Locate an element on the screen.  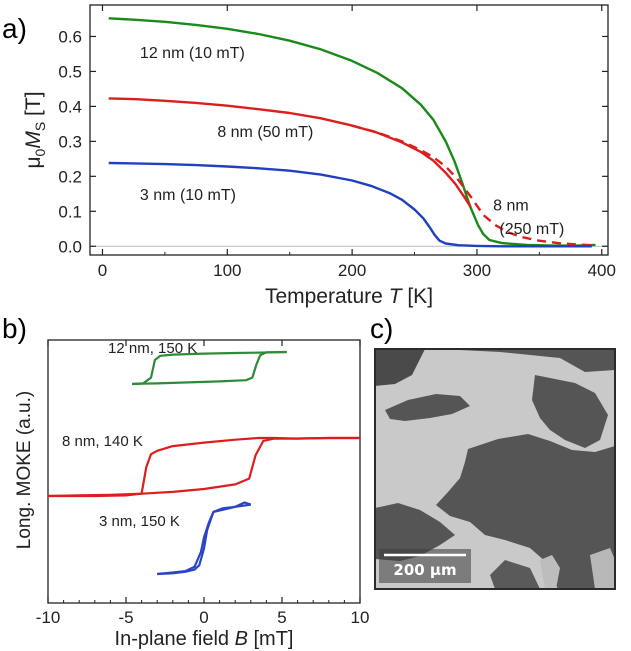
label-3nm-150k: 3 nm, 150 K is located at coordinates (139, 521).